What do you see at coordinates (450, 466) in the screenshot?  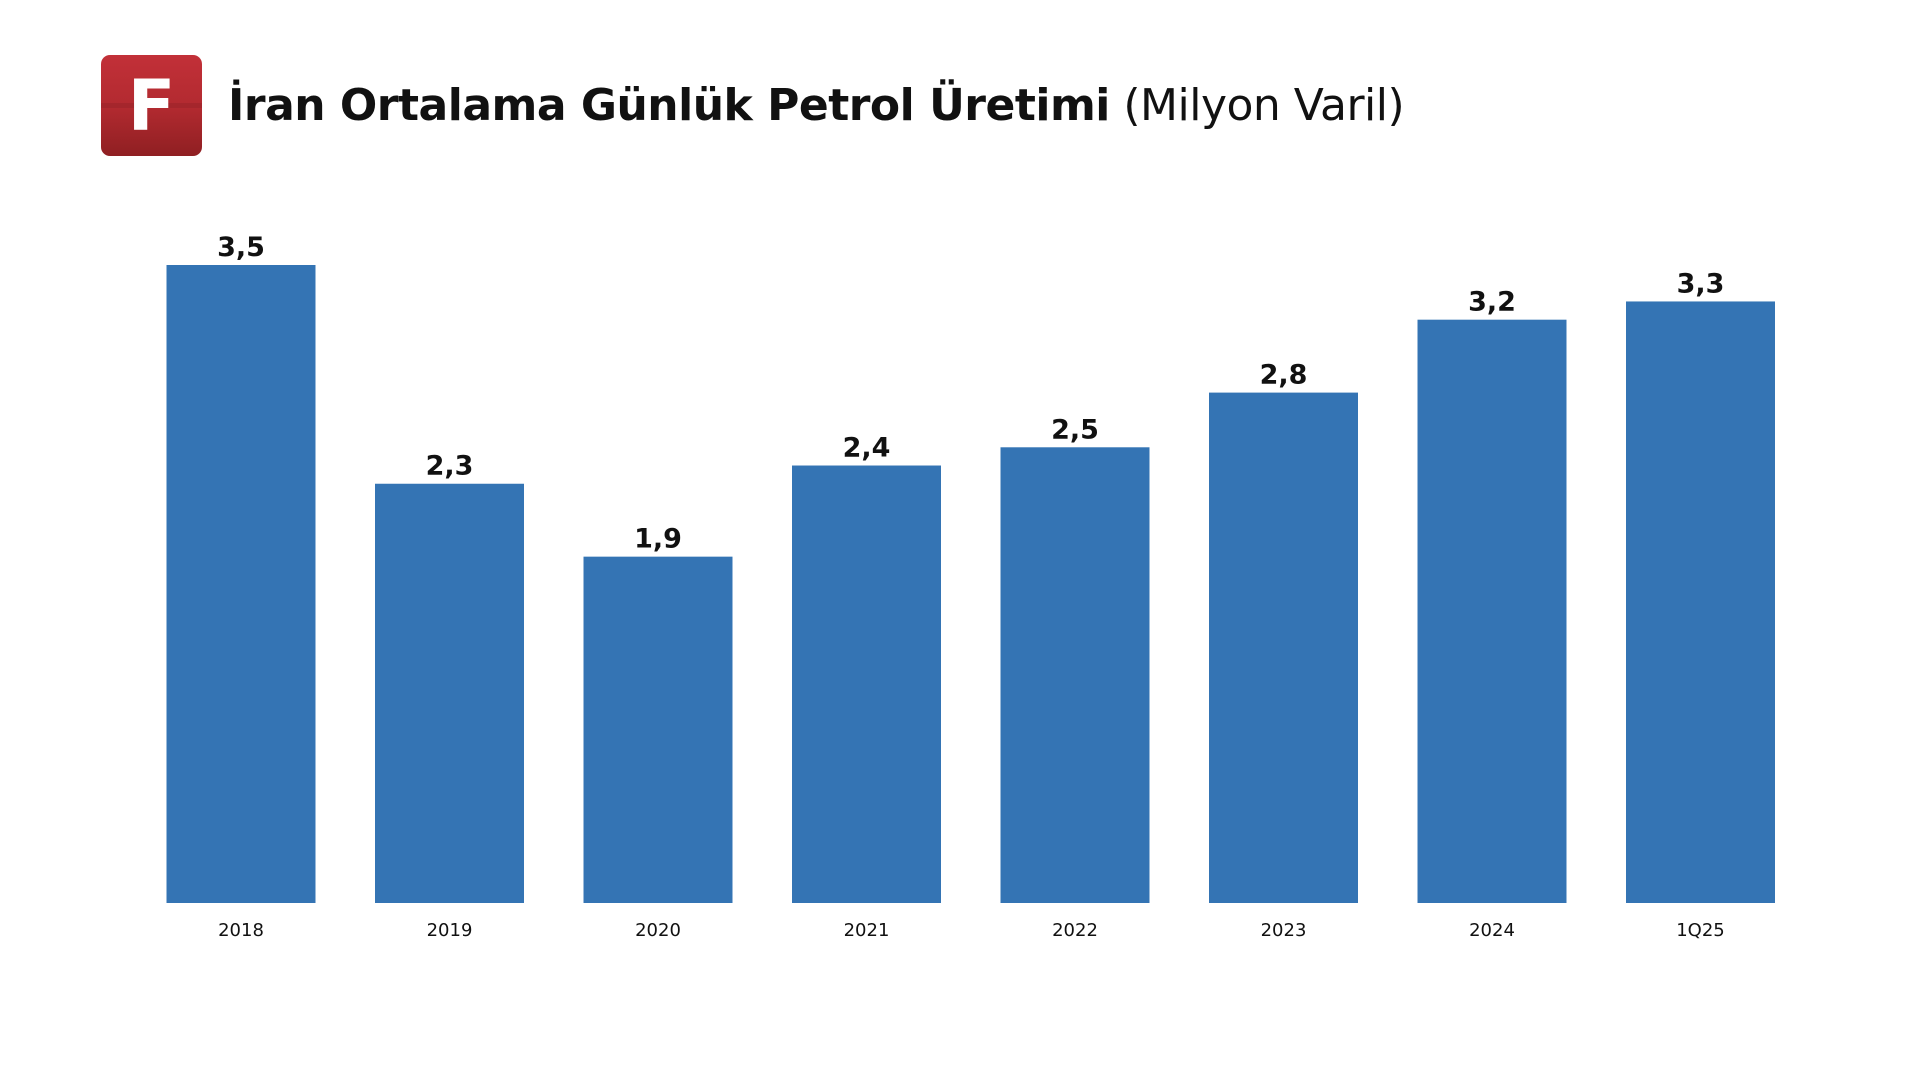 I see `value-label-2019: 2,3` at bounding box center [450, 466].